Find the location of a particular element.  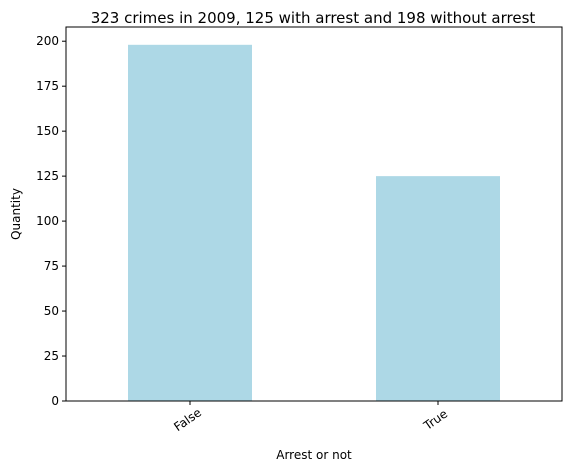

y-tick-label: 50 is located at coordinates (51, 311).